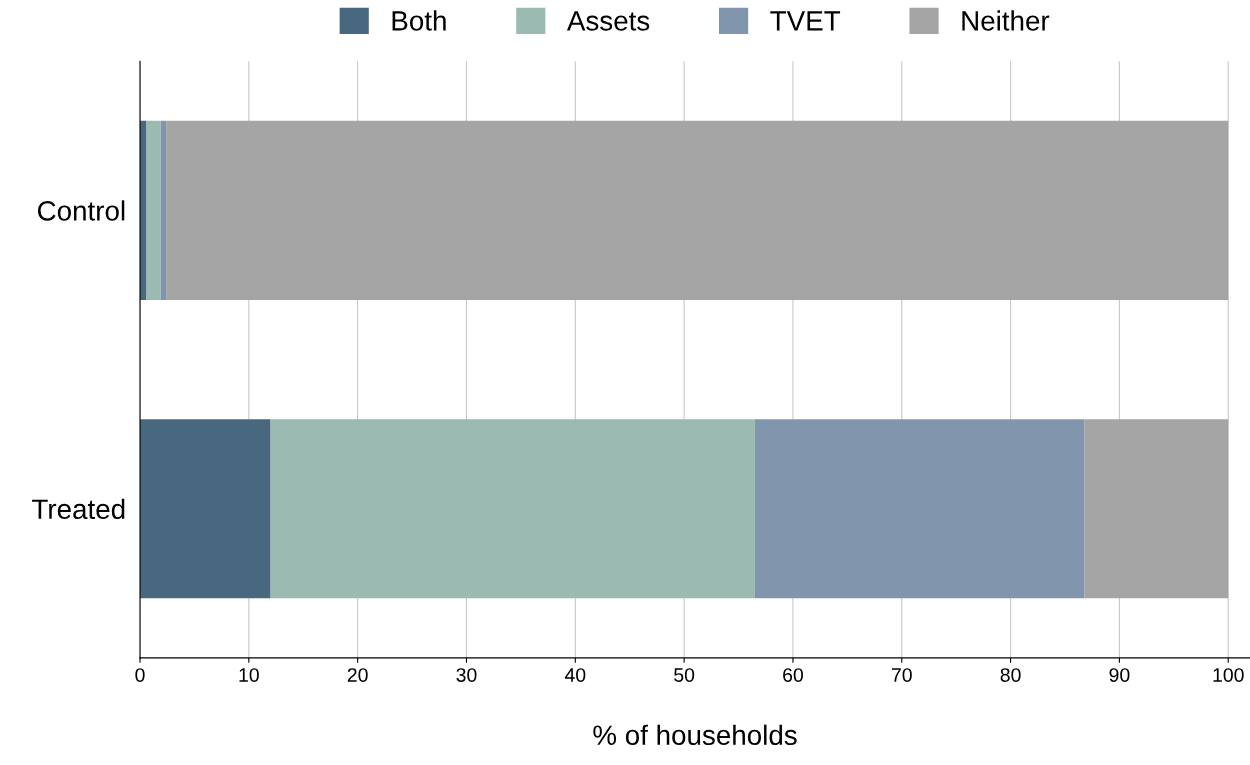 This screenshot has width=1250, height=765. What do you see at coordinates (466, 675) in the screenshot?
I see `x-tick-label: 30` at bounding box center [466, 675].